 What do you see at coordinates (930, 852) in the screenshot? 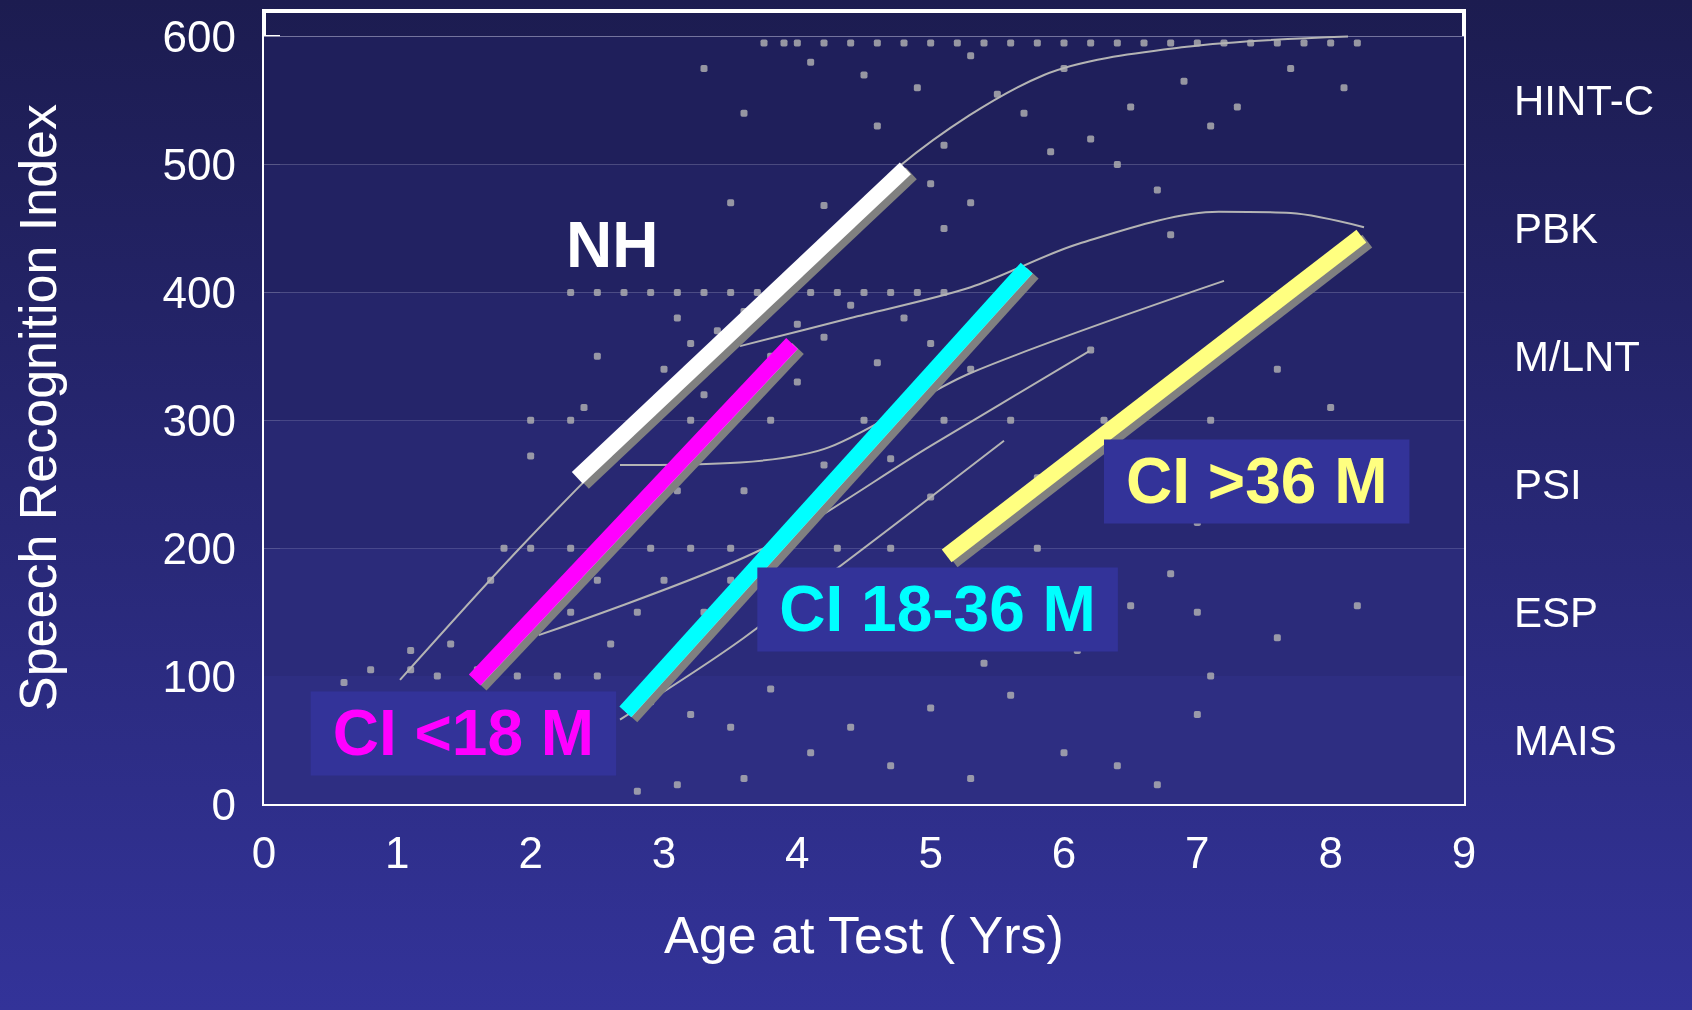
I see `x-tick-label: 5` at bounding box center [930, 852].